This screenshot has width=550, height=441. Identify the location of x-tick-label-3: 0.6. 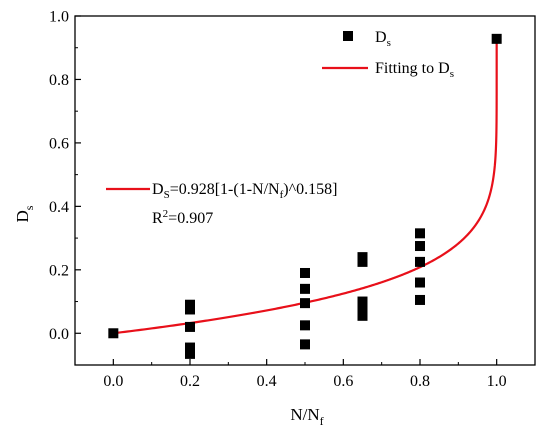
(343, 381).